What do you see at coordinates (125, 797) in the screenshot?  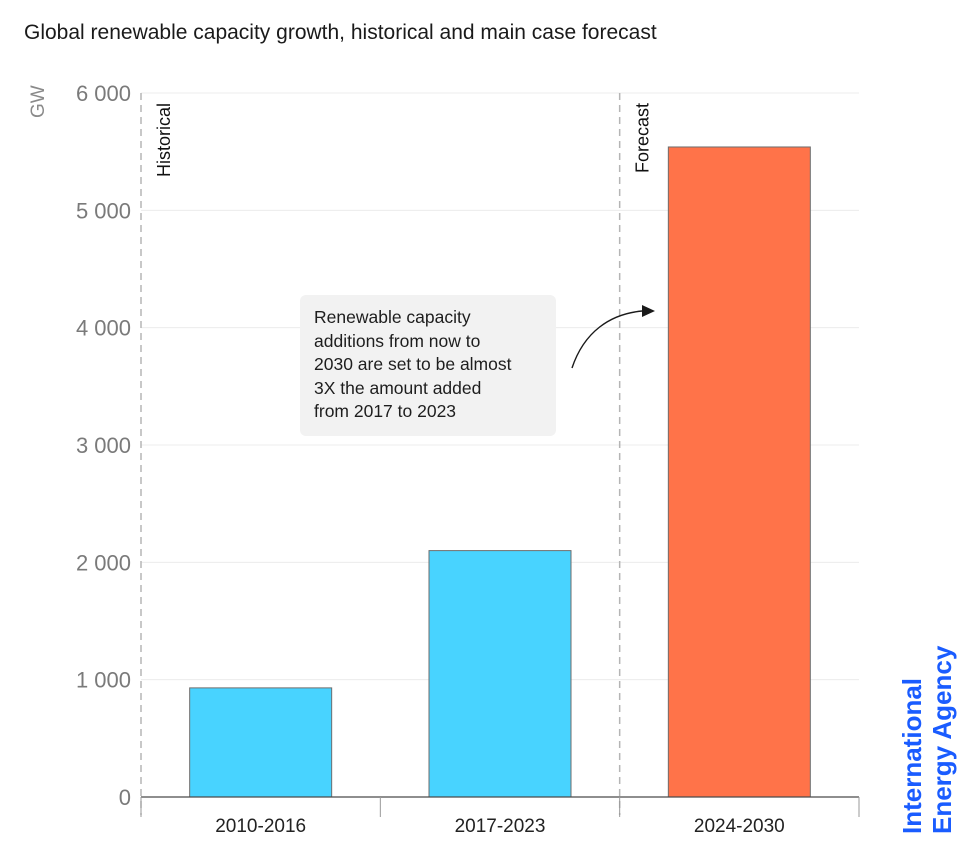 I see `y-tick-label: 0` at bounding box center [125, 797].